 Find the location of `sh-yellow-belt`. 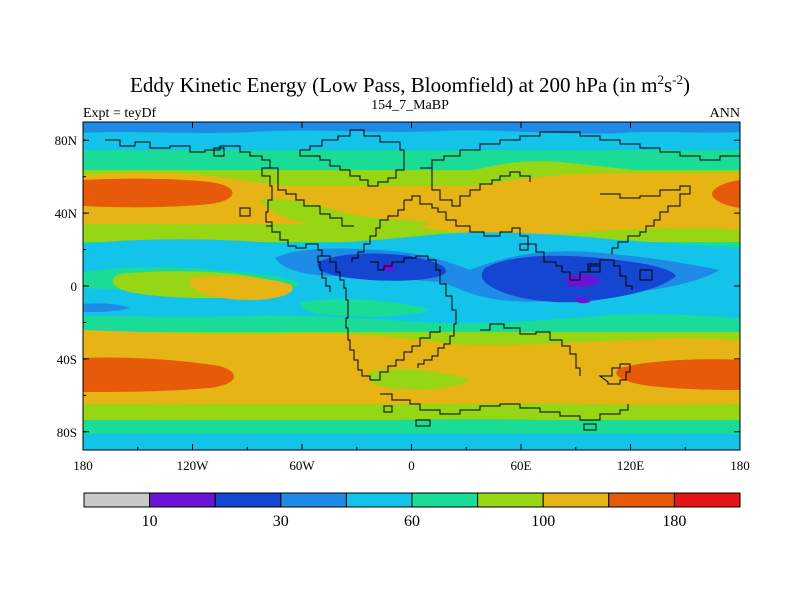

sh-yellow-belt is located at coordinates (411, 368).